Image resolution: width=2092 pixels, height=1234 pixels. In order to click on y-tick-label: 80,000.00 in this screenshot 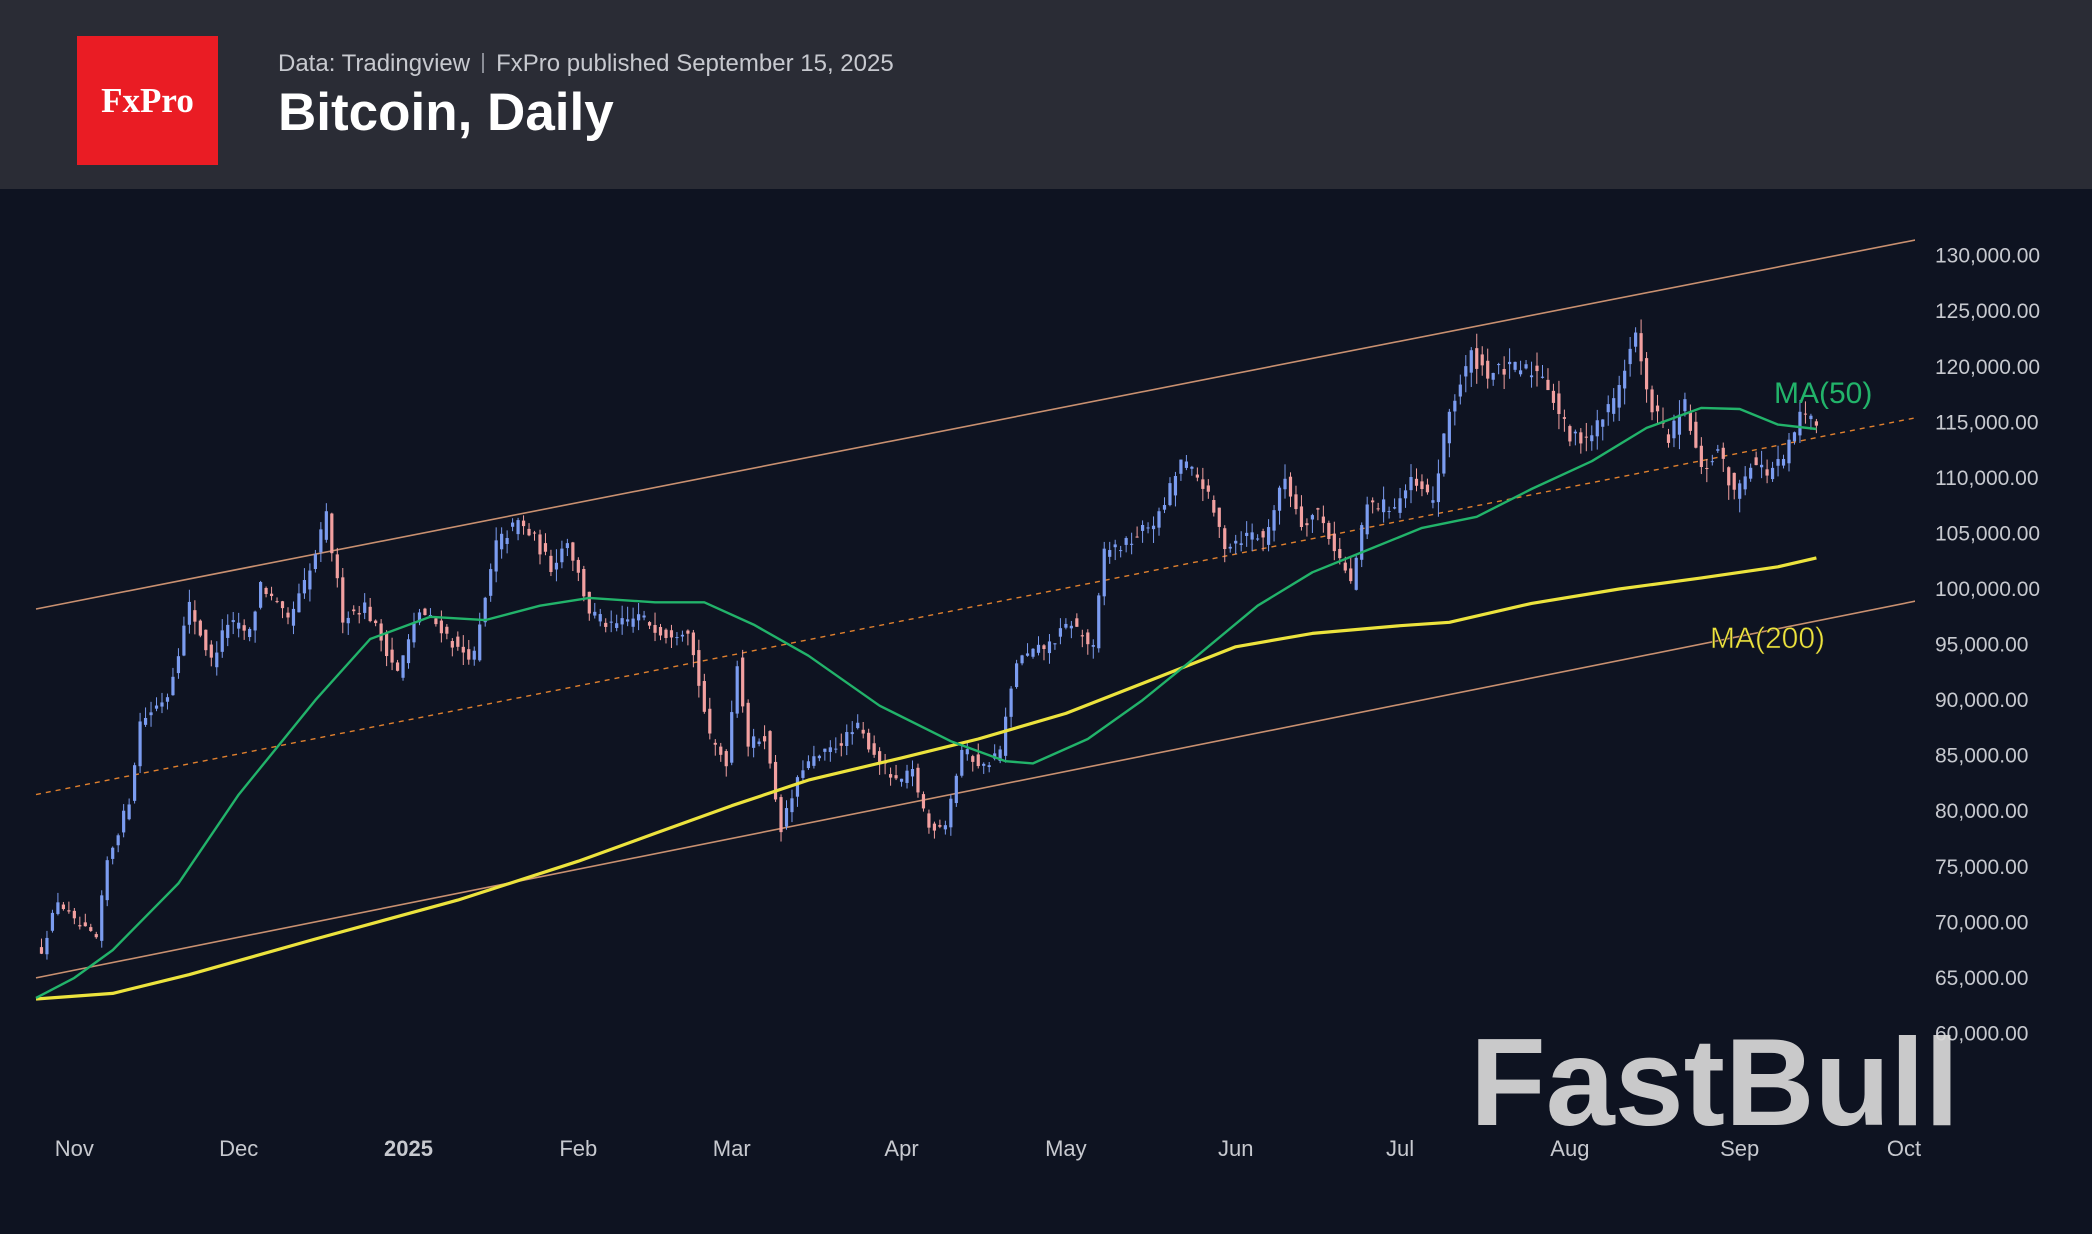, I will do `click(1981, 811)`.